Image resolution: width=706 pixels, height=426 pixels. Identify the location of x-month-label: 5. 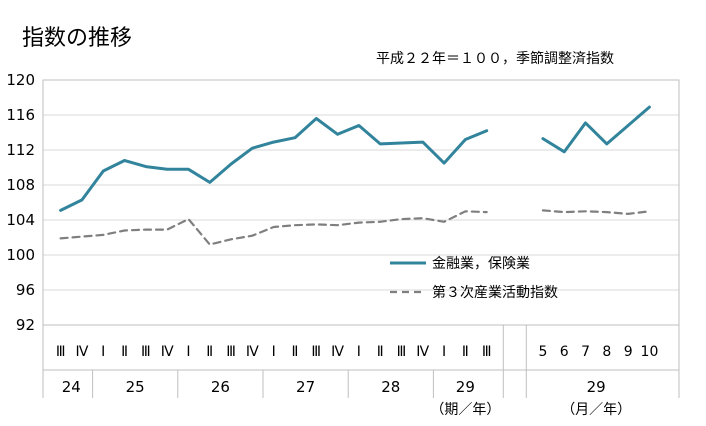
(542, 352).